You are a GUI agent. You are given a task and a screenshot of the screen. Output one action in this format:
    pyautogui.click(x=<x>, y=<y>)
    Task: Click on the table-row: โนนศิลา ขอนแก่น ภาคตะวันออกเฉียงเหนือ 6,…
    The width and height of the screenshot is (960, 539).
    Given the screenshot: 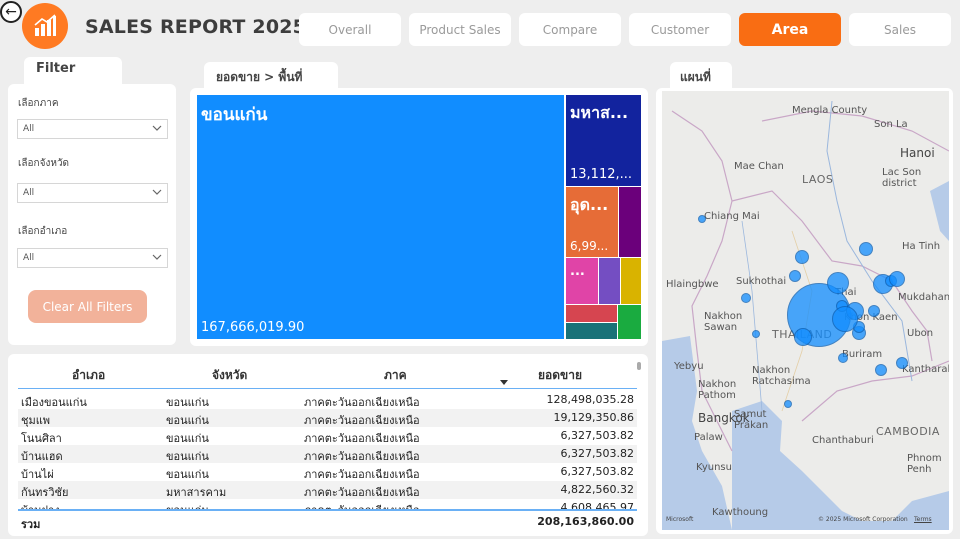 What is the action you would take?
    pyautogui.click(x=327, y=436)
    